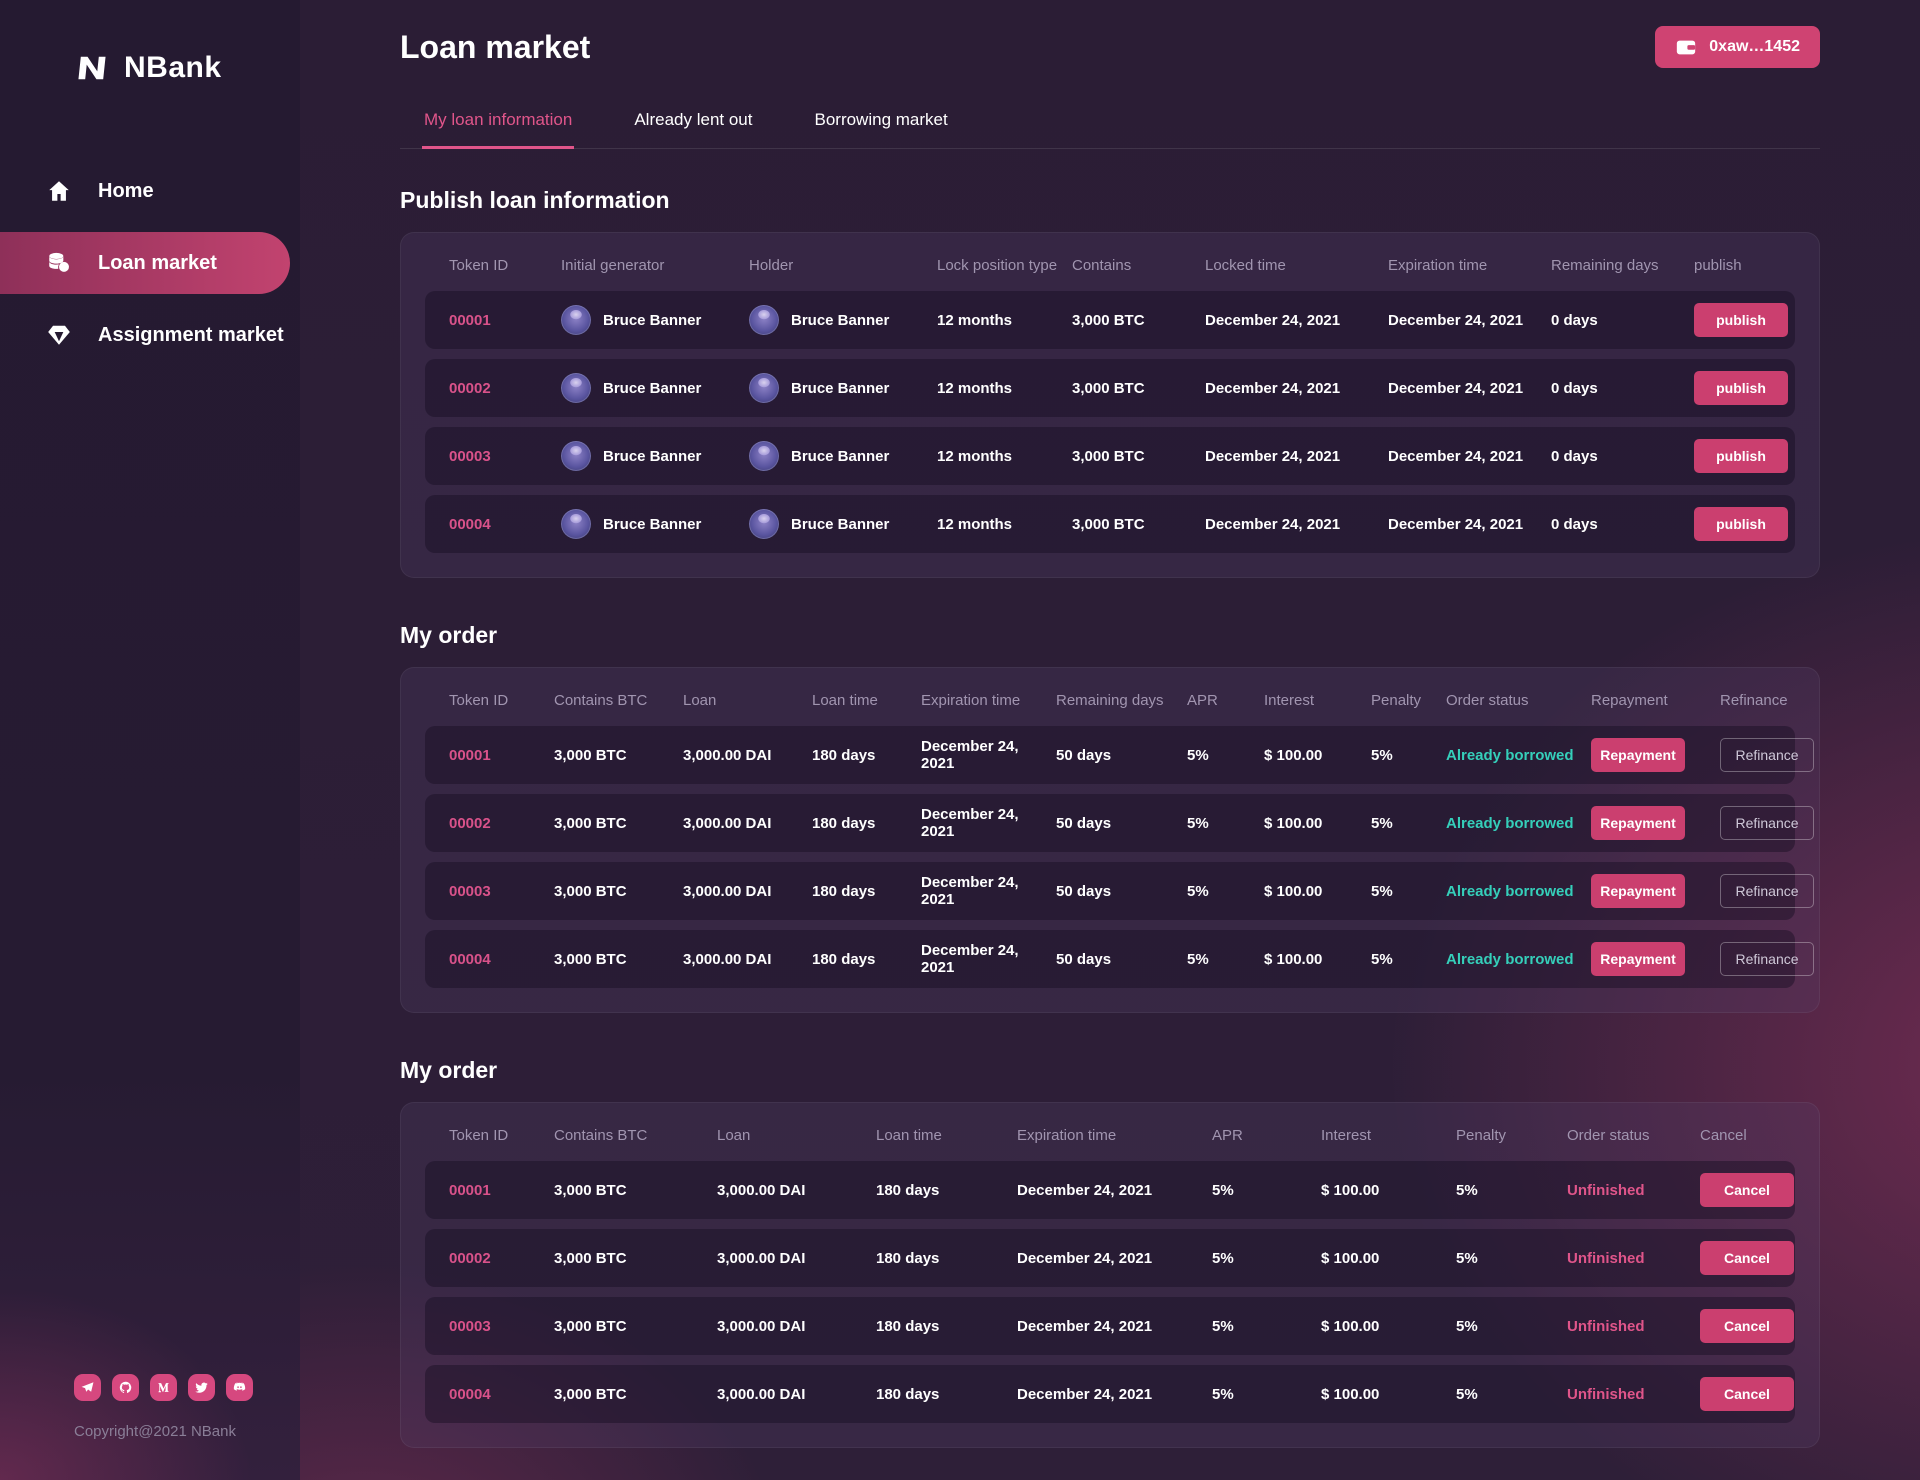 Image resolution: width=1920 pixels, height=1480 pixels. What do you see at coordinates (145, 263) in the screenshot?
I see `sidebar-item-loan-market: Loan market` at bounding box center [145, 263].